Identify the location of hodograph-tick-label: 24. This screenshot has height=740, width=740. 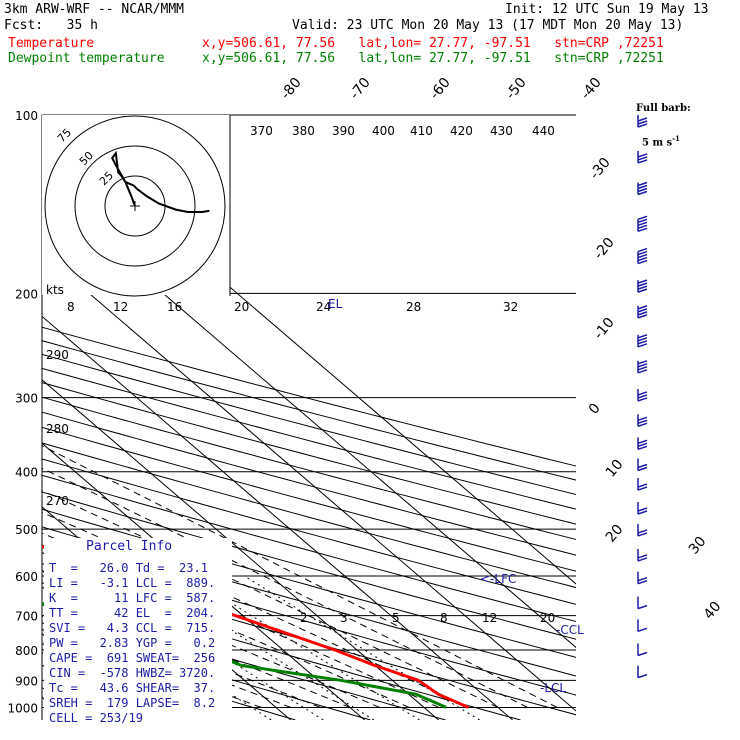
(323, 307).